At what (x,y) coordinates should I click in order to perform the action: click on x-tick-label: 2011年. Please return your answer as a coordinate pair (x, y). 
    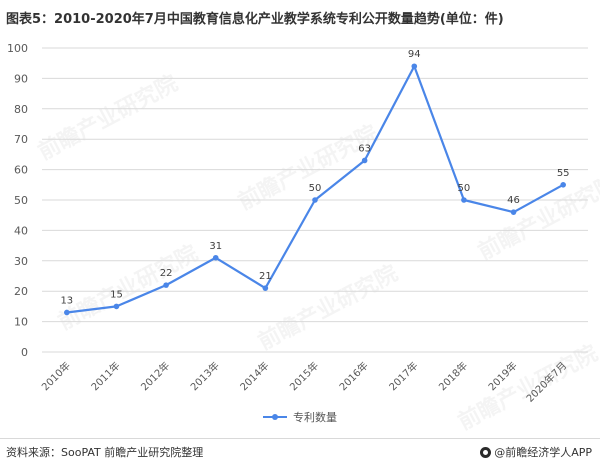
    Looking at the image, I should click on (105, 376).